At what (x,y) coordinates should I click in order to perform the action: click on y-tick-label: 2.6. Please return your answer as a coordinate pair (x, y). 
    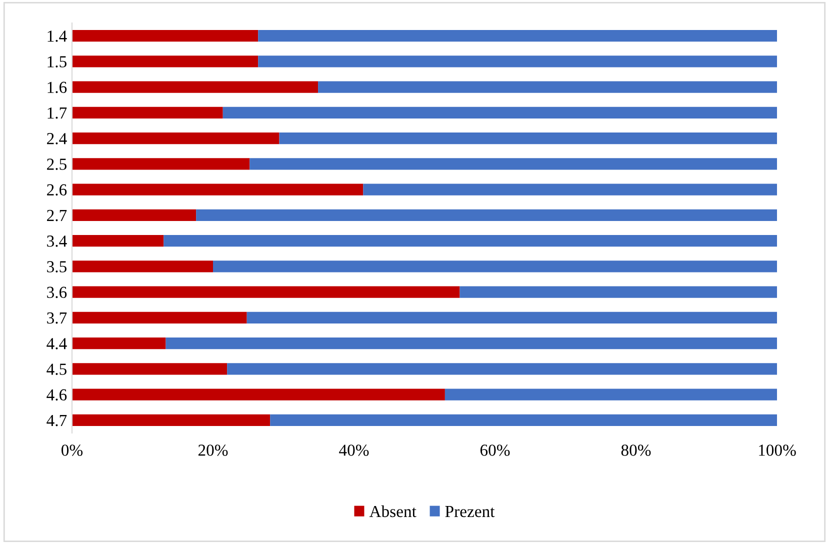
    Looking at the image, I should click on (57, 190).